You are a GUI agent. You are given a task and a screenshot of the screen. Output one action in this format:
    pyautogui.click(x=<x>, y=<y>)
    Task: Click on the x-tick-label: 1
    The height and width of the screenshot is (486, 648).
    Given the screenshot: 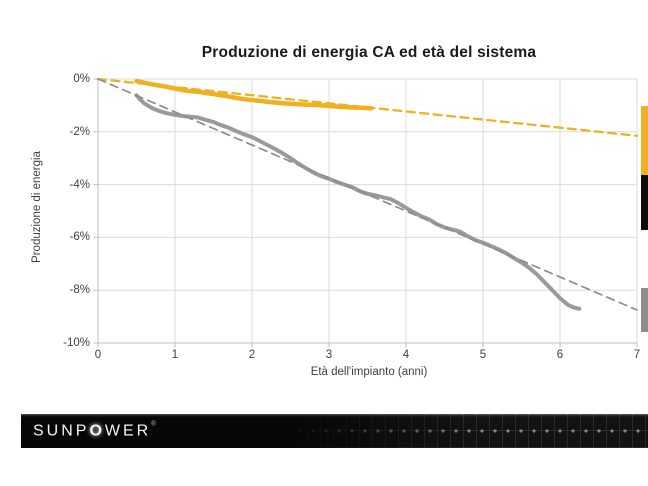 What is the action you would take?
    pyautogui.click(x=175, y=355)
    